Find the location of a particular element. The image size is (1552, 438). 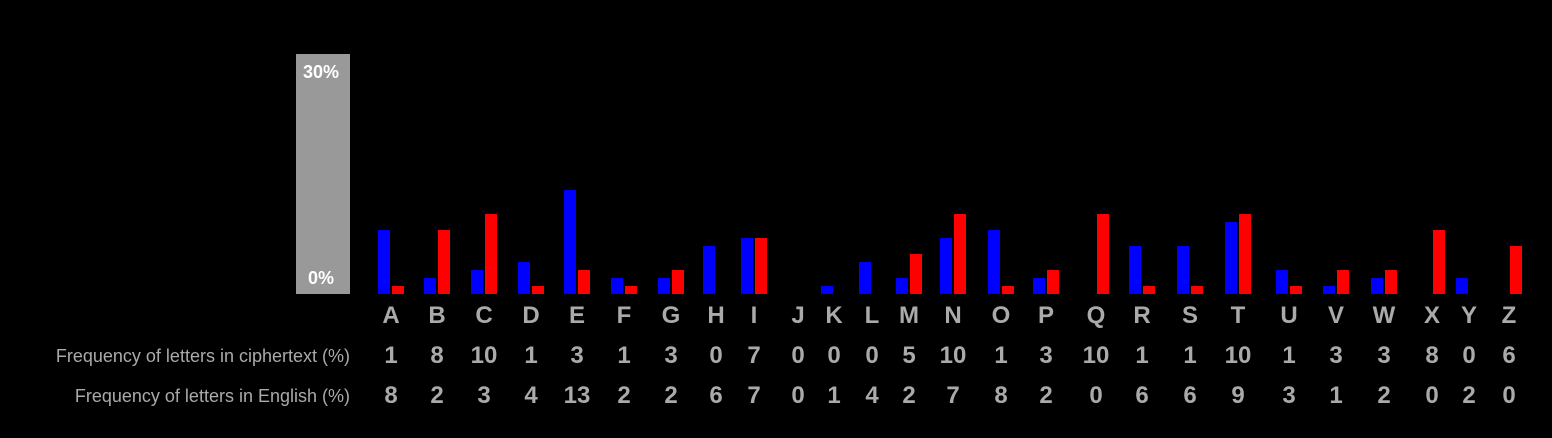

letter-label-k: K is located at coordinates (834, 315).